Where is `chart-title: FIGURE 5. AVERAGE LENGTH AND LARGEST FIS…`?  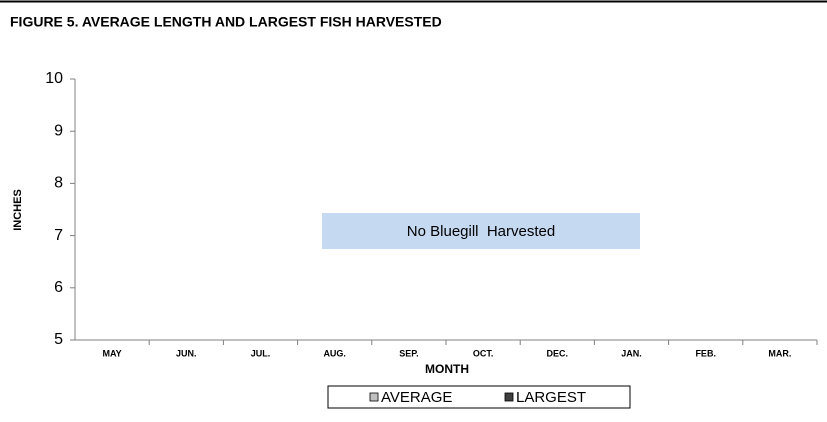
chart-title: FIGURE 5. AVERAGE LENGTH AND LARGEST FIS… is located at coordinates (226, 22).